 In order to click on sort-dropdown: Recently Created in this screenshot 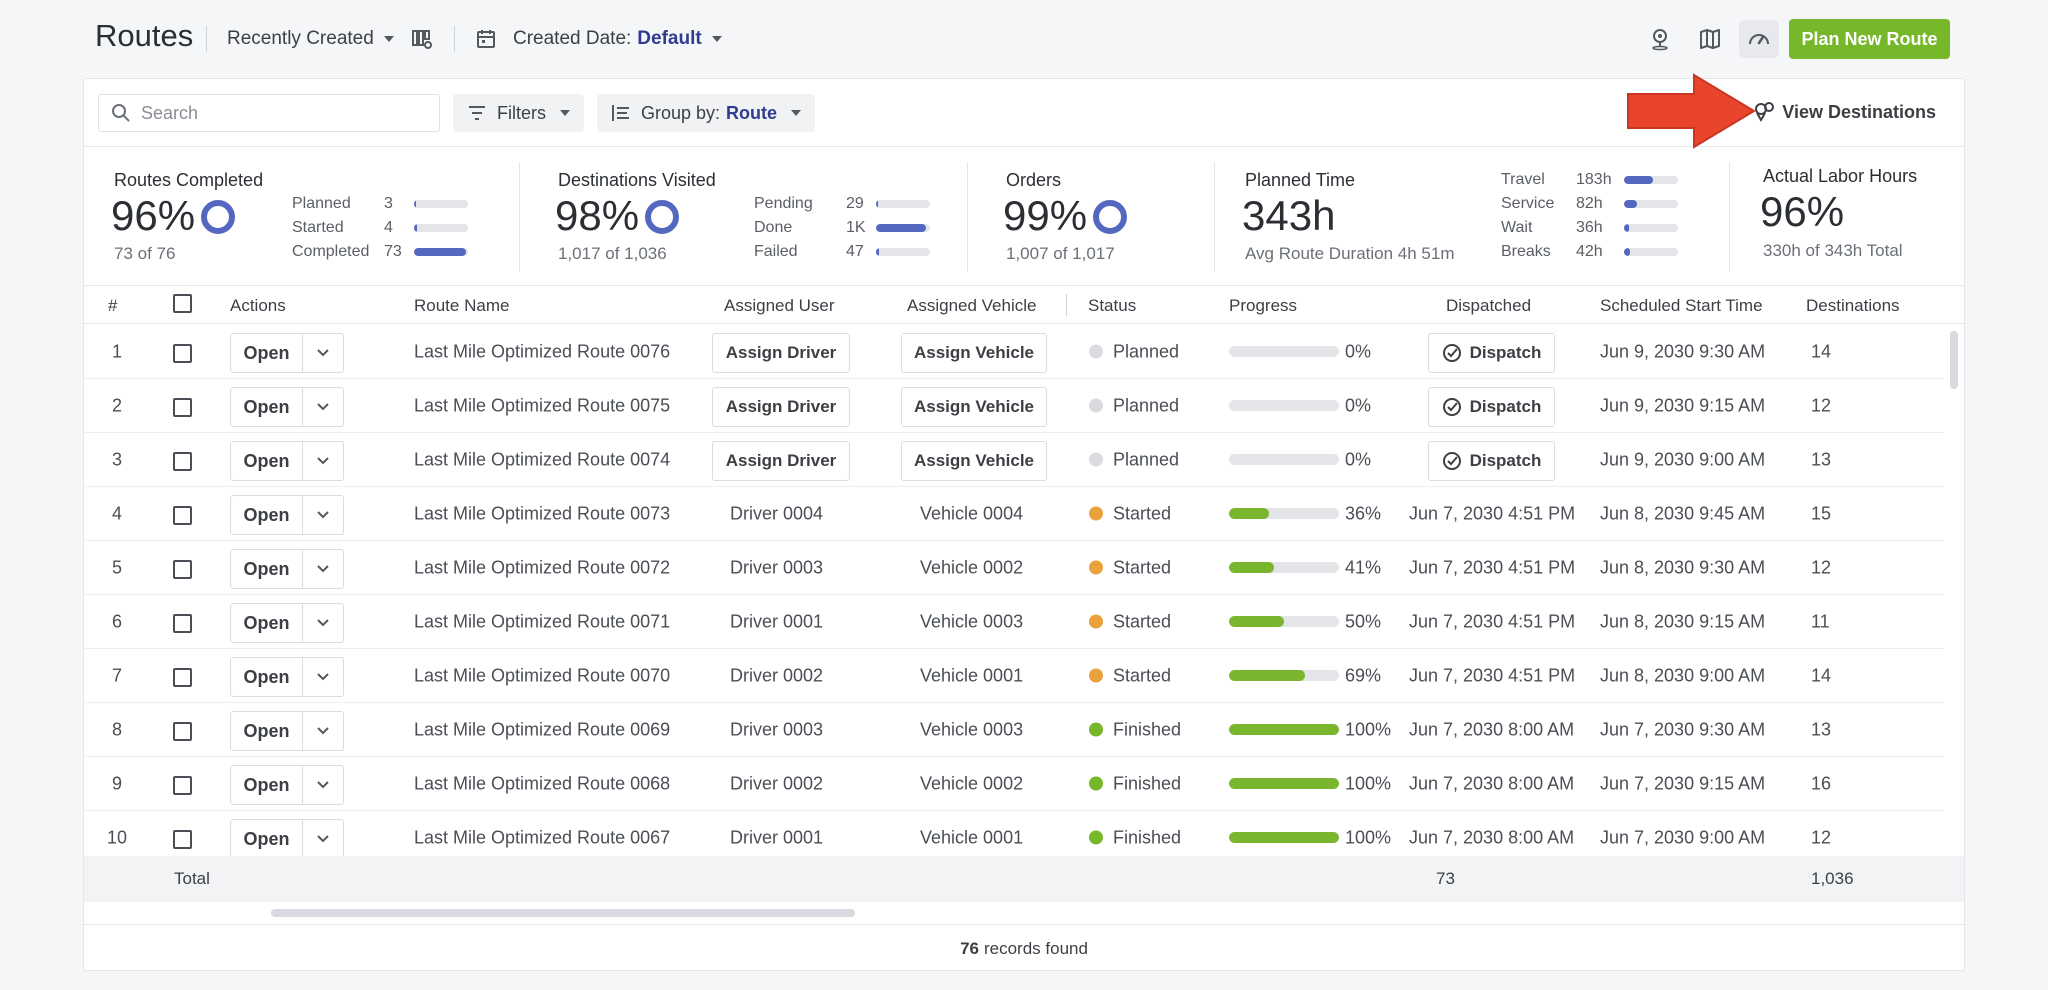, I will do `click(310, 39)`.